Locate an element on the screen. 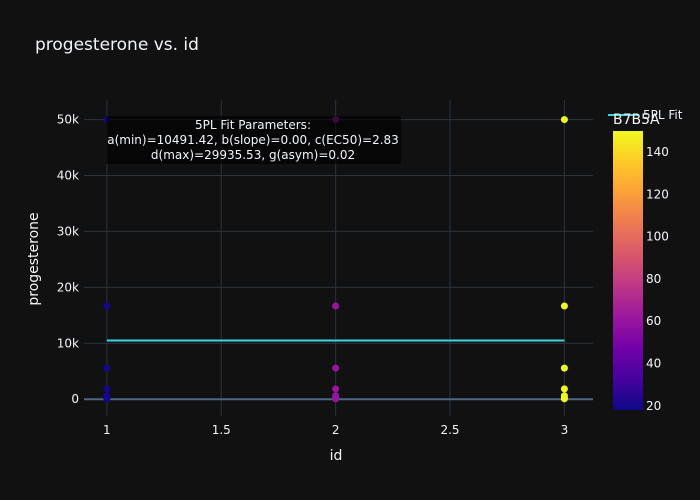  annotation-line: d(max)=29935.53, g(asym)=0.02 is located at coordinates (253, 155).